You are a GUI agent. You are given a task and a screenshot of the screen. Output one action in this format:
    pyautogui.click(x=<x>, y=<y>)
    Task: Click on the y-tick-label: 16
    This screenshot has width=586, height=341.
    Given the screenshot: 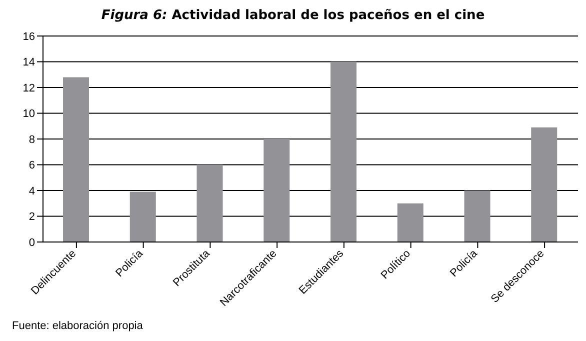 What is the action you would take?
    pyautogui.click(x=28, y=36)
    